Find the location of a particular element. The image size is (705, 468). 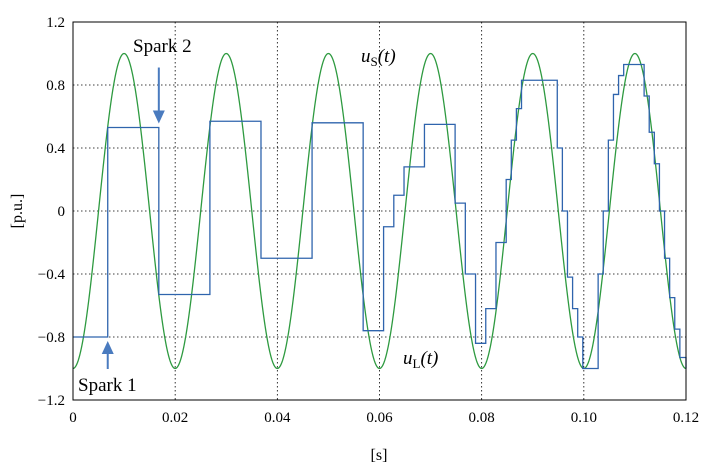

x-tick-label: 0.02 is located at coordinates (175, 418).